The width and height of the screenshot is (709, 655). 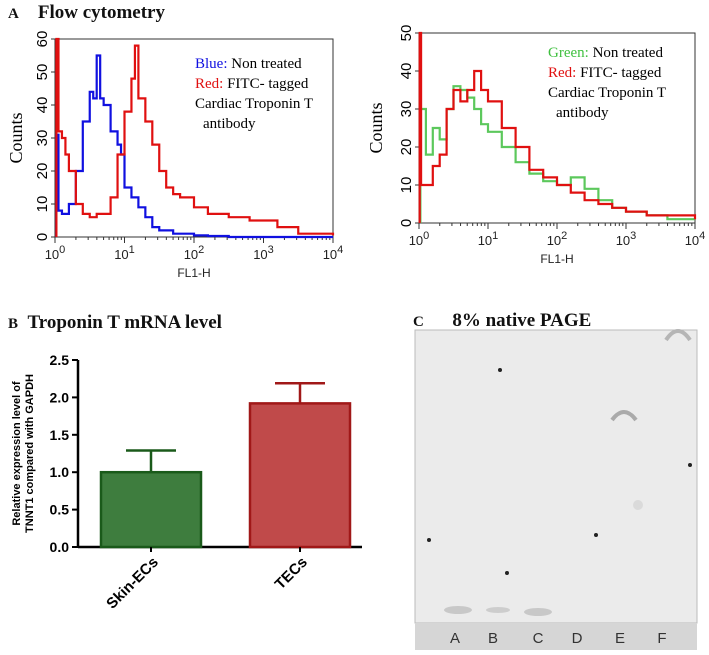 I want to click on panel-c-letter: C, so click(x=418, y=322).